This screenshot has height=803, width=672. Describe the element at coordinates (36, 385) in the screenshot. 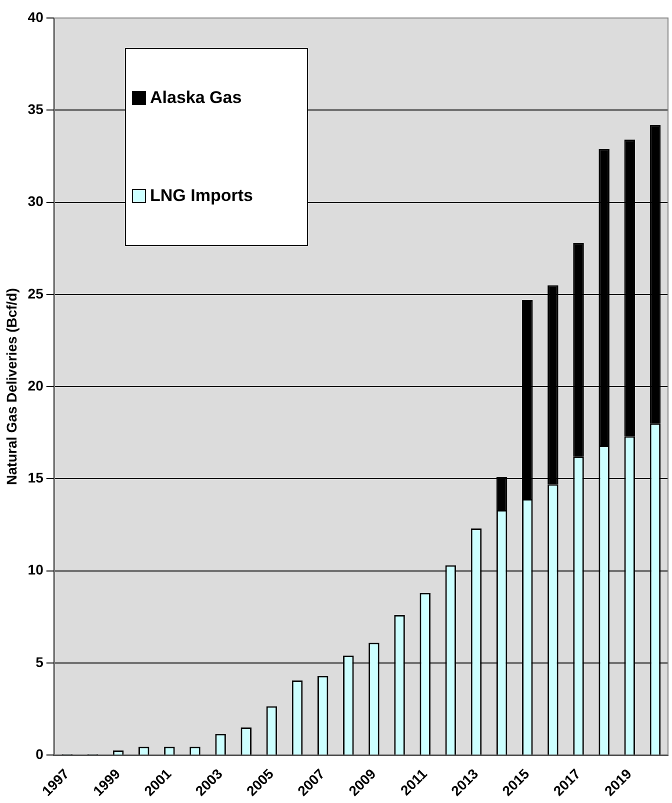

I see `y-tick-label: 20` at that location.